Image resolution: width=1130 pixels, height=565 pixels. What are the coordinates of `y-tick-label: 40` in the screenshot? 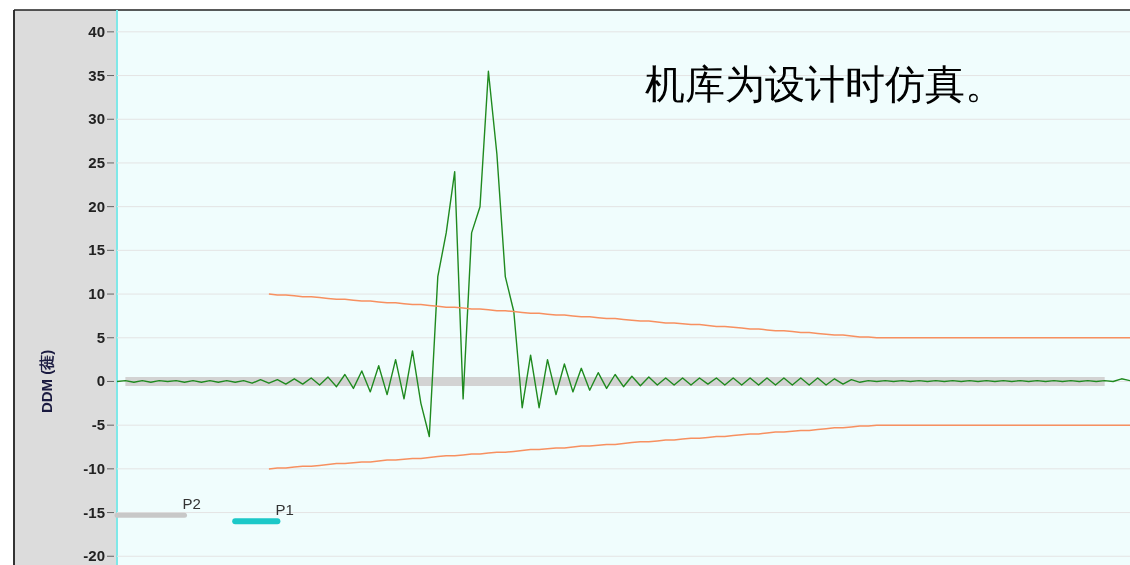 It's located at (96, 31).